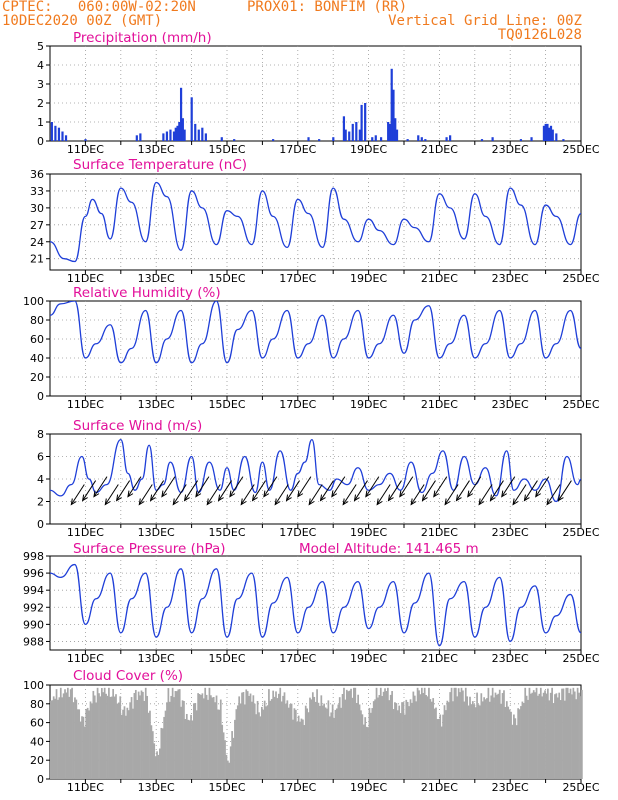 Image resolution: width=618 pixels, height=800 pixels. What do you see at coordinates (40, 122) in the screenshot?
I see `y-tick-label: 1` at bounding box center [40, 122].